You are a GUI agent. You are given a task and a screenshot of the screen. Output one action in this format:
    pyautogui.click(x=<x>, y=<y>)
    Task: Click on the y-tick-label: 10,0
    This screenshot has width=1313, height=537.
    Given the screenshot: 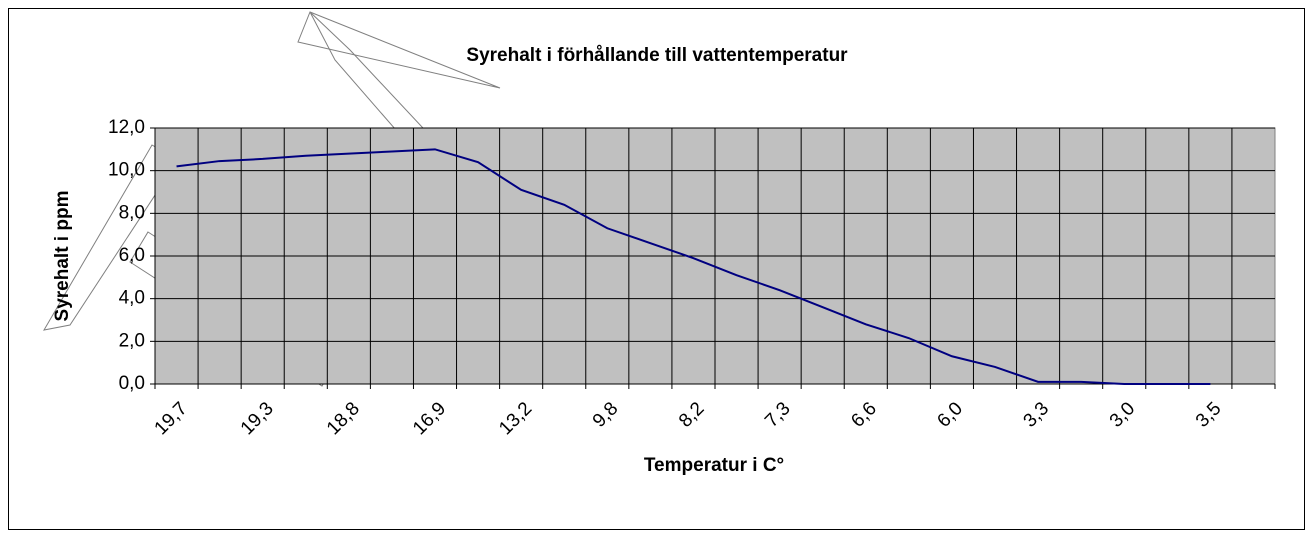 What is the action you would take?
    pyautogui.click(x=126, y=170)
    